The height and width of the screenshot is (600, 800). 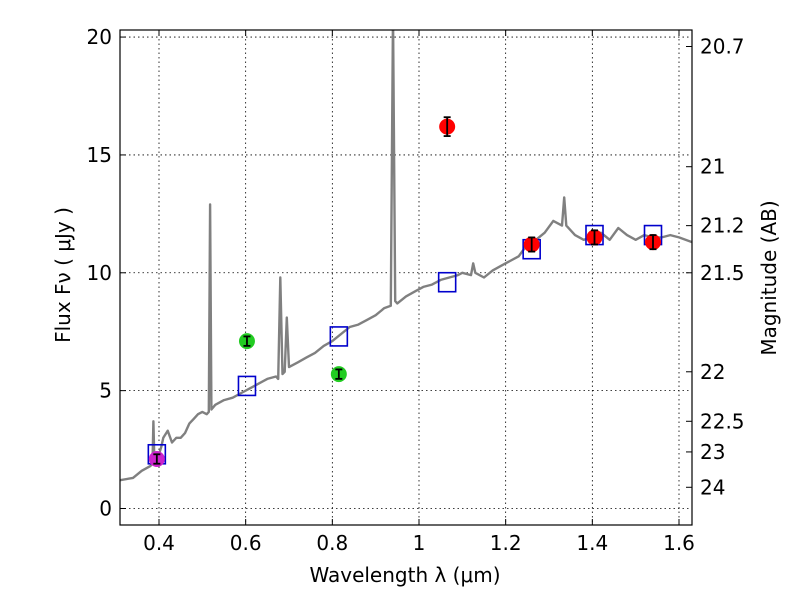 I want to click on x-tick-label: 0.6, so click(x=246, y=543).